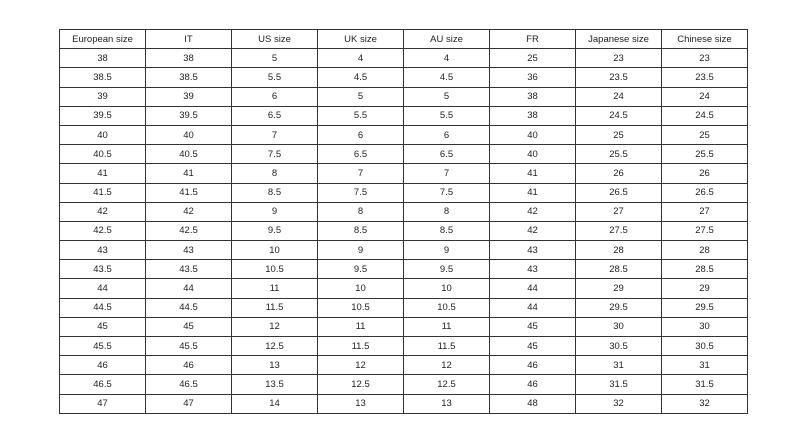  I want to click on table-cell: 4.5, so click(360, 77).